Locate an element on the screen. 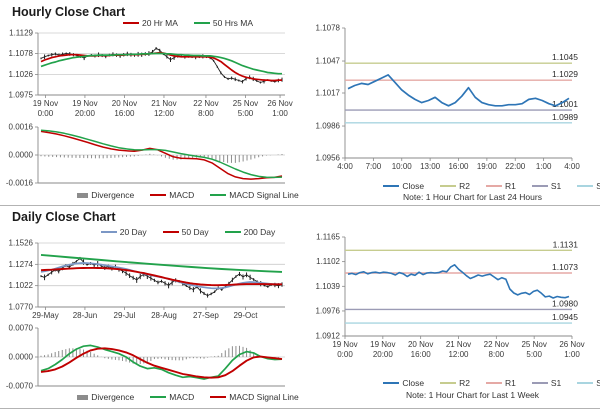 This screenshot has width=600, height=413. svg-text: 1.0989 is located at coordinates (565, 117).